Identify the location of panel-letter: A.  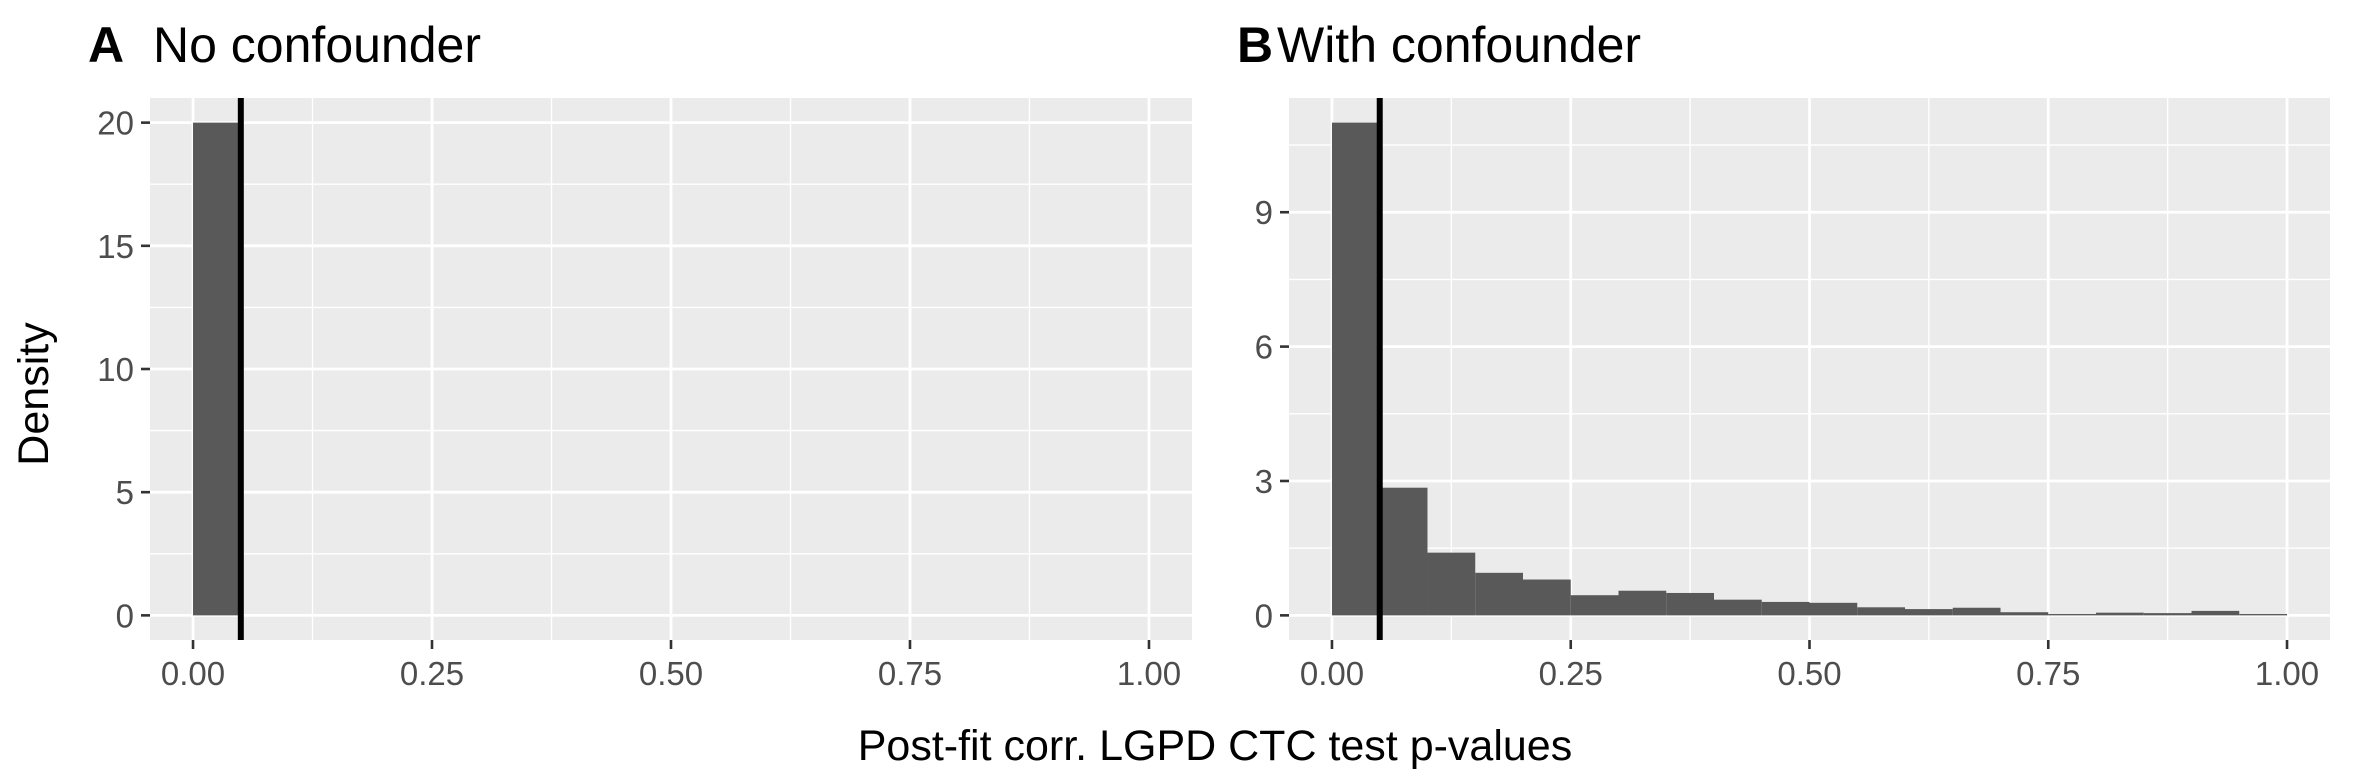
(106, 45).